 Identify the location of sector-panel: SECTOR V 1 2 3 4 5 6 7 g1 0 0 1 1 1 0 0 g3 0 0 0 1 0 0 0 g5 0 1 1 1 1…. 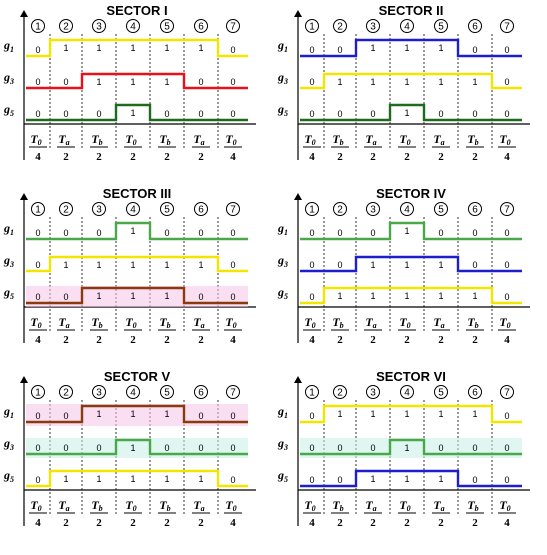
(129, 449).